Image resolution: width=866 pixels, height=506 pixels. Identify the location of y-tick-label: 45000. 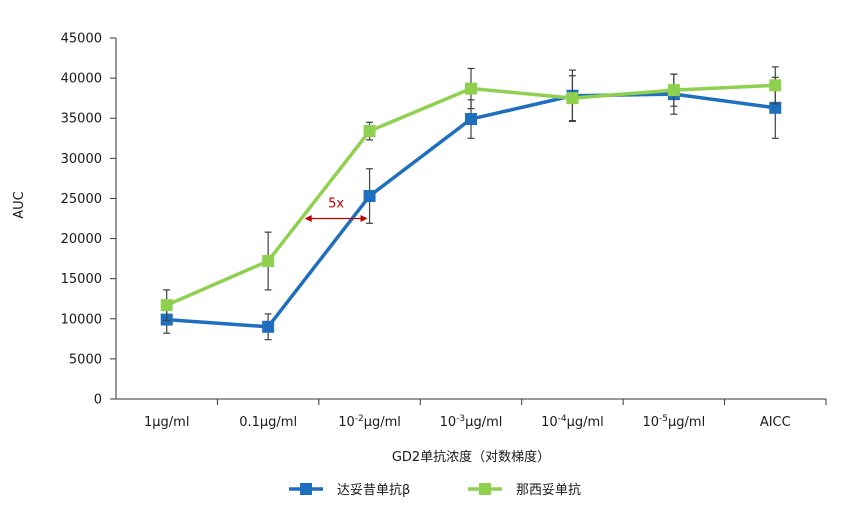
(81, 39).